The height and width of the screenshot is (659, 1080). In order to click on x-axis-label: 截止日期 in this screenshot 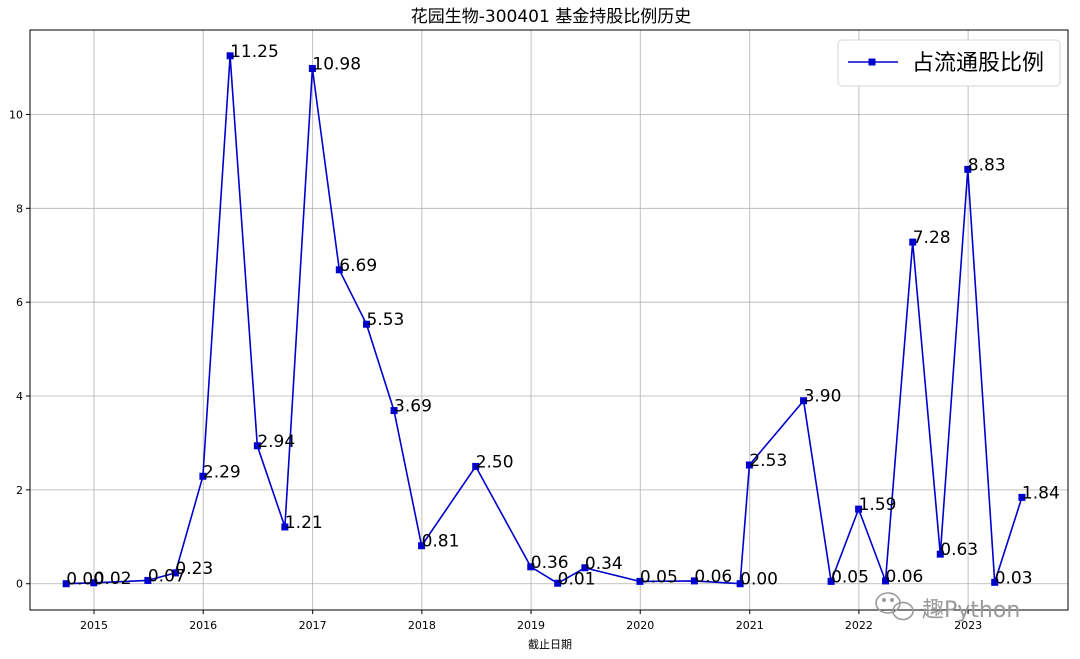, I will do `click(550, 644)`.